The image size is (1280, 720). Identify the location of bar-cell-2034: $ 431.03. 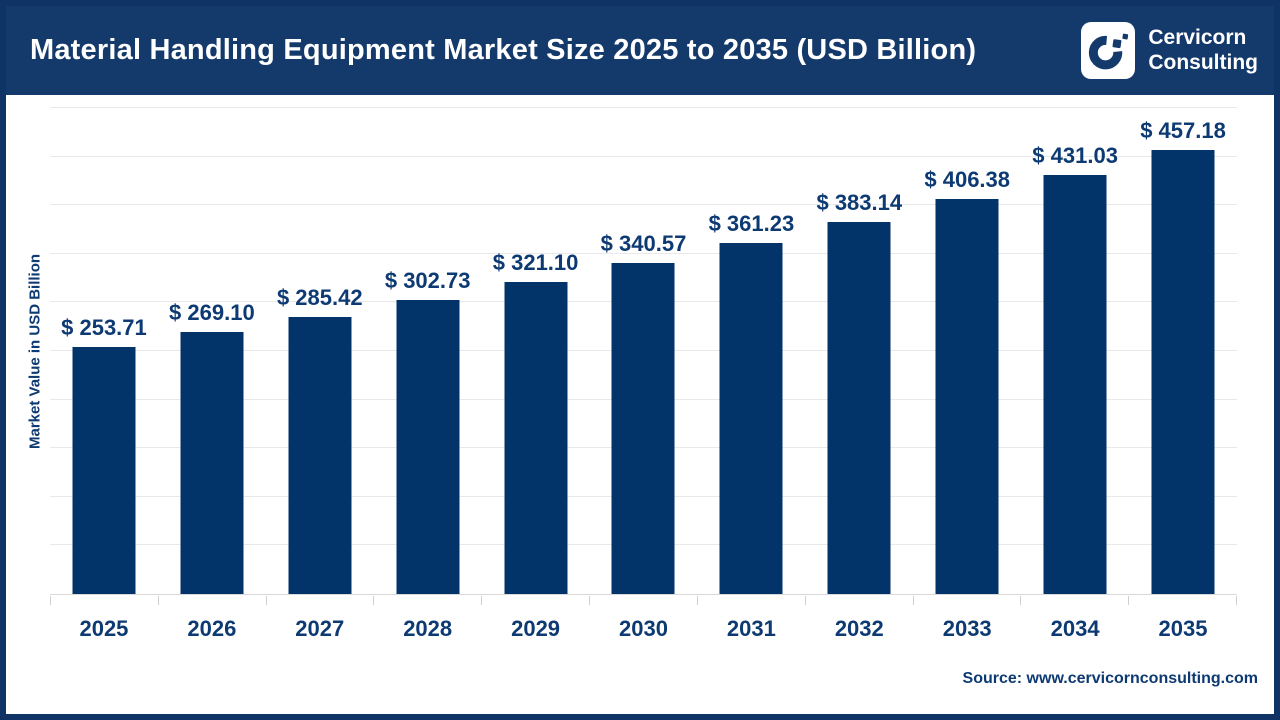
(1075, 351).